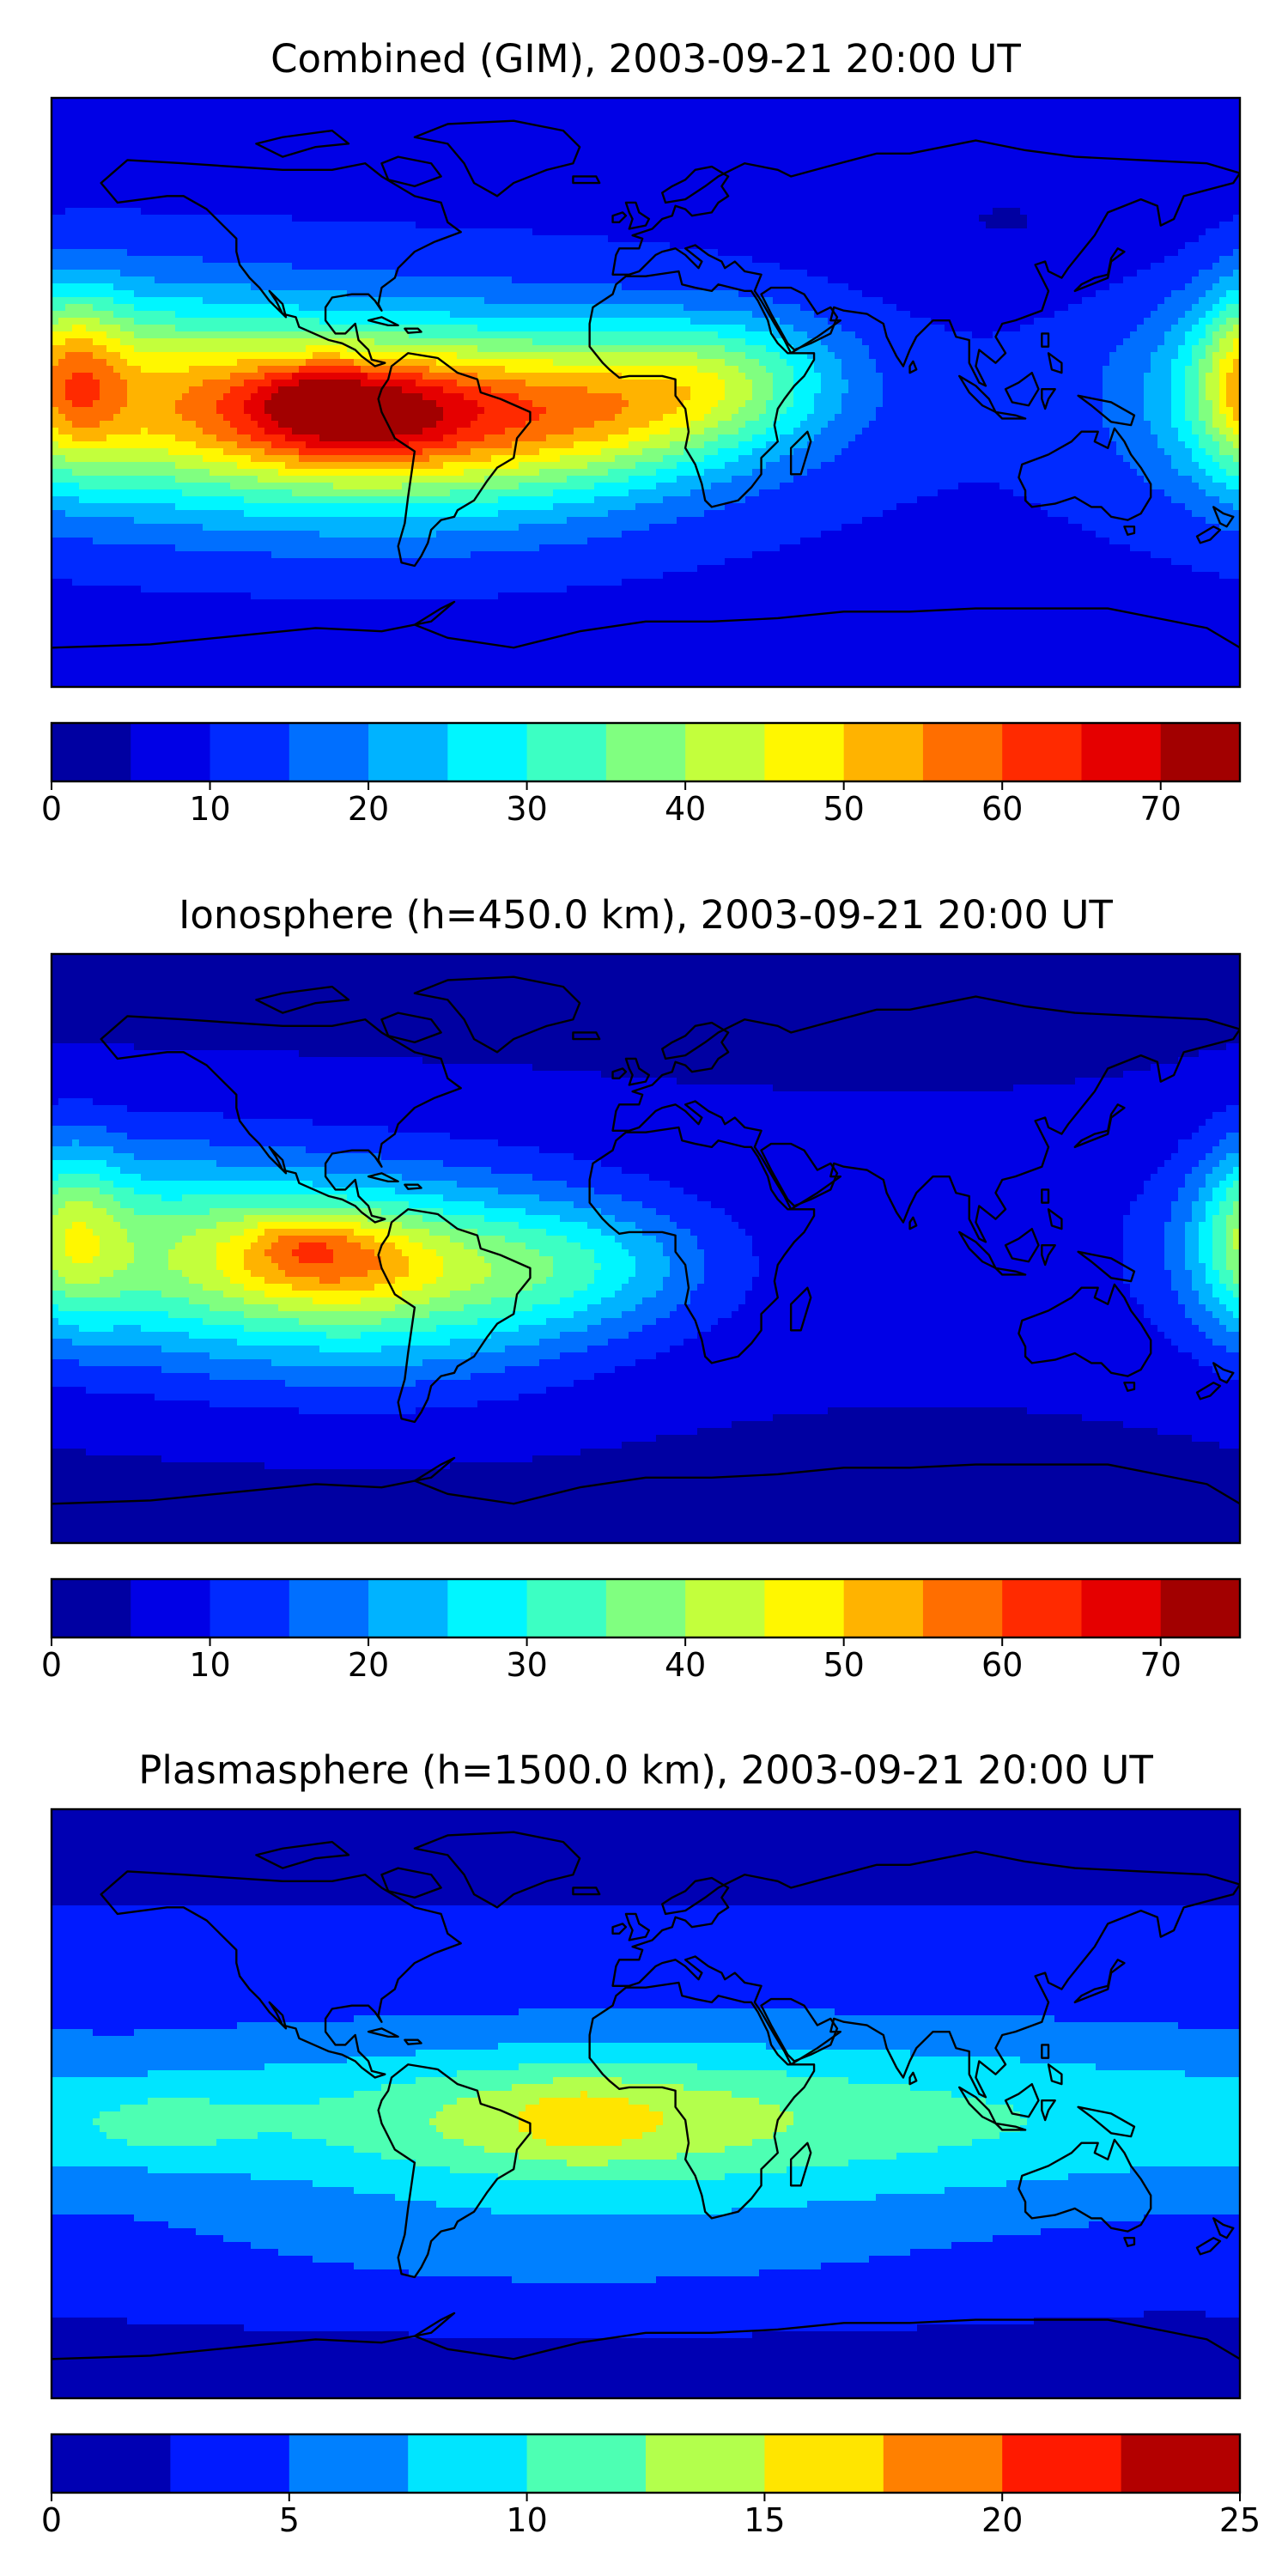 The height and width of the screenshot is (2576, 1288). Describe the element at coordinates (685, 809) in the screenshot. I see `colorbar-tick-label: 40` at that location.